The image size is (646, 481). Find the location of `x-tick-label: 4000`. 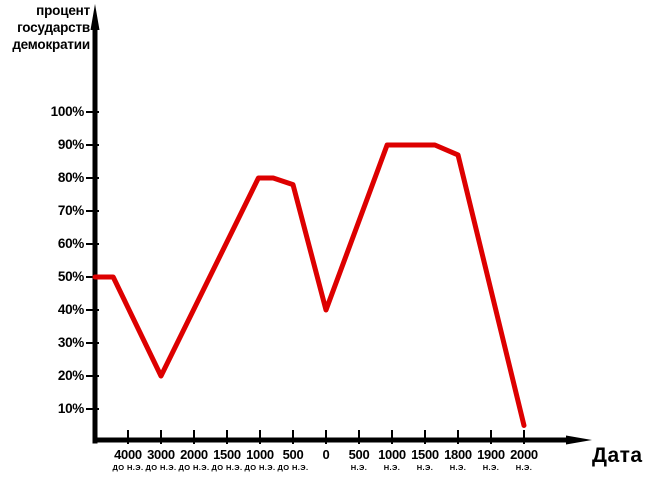

x-tick-label: 4000 is located at coordinates (128, 454).